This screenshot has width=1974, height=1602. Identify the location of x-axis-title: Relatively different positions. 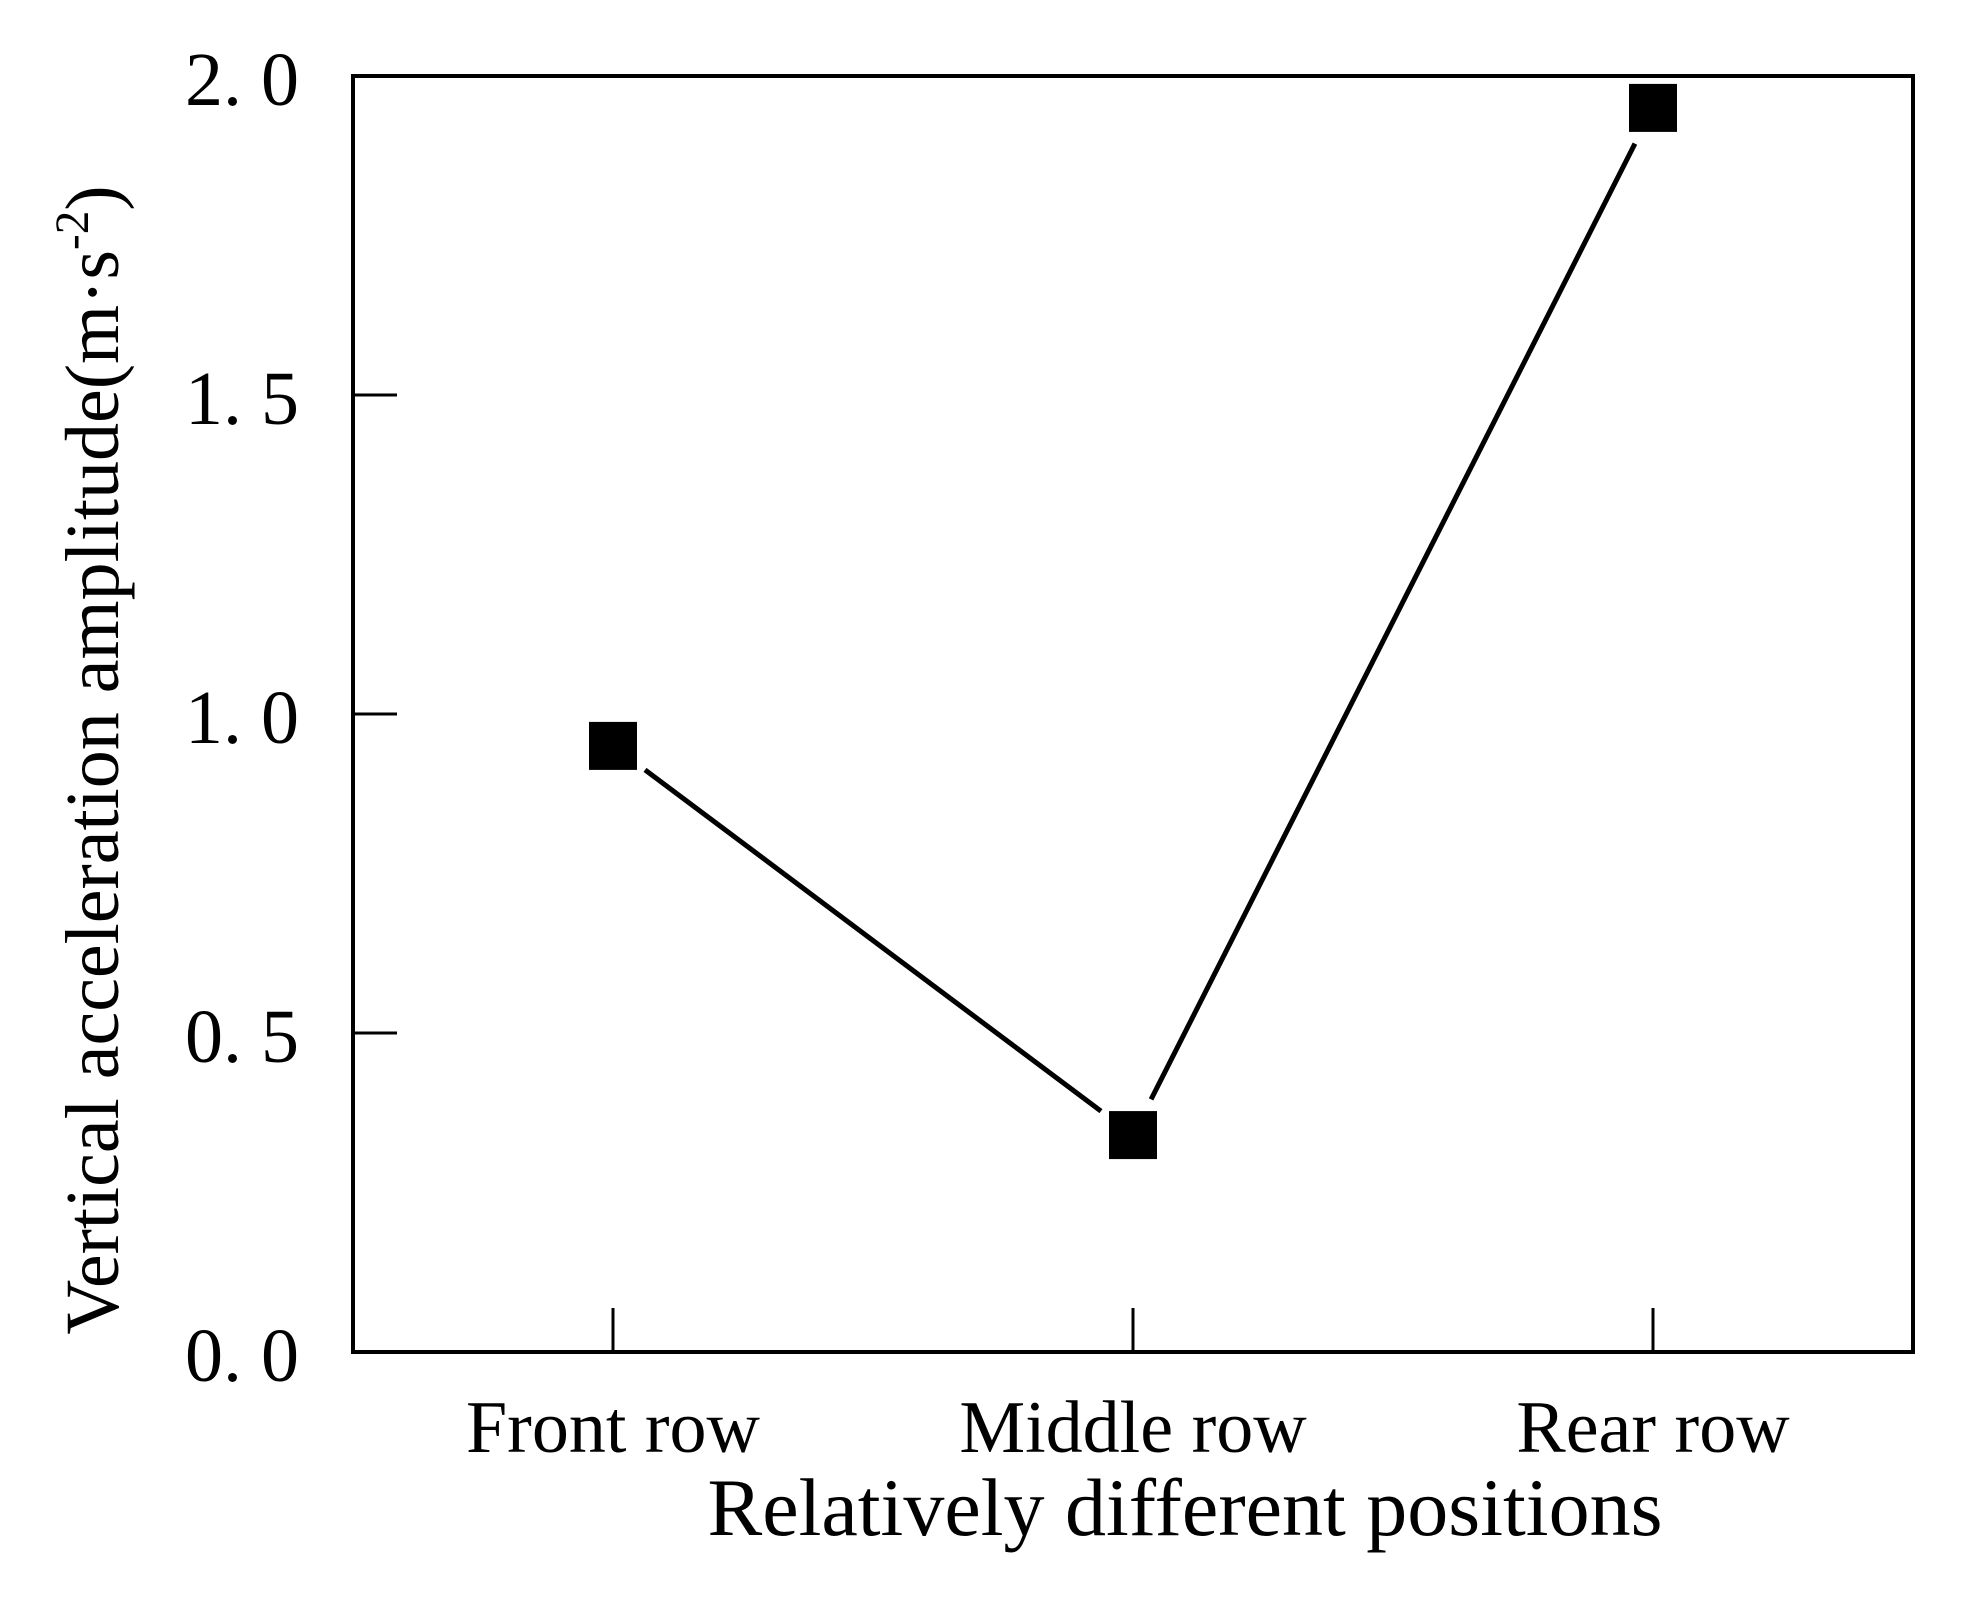
(1185, 1507).